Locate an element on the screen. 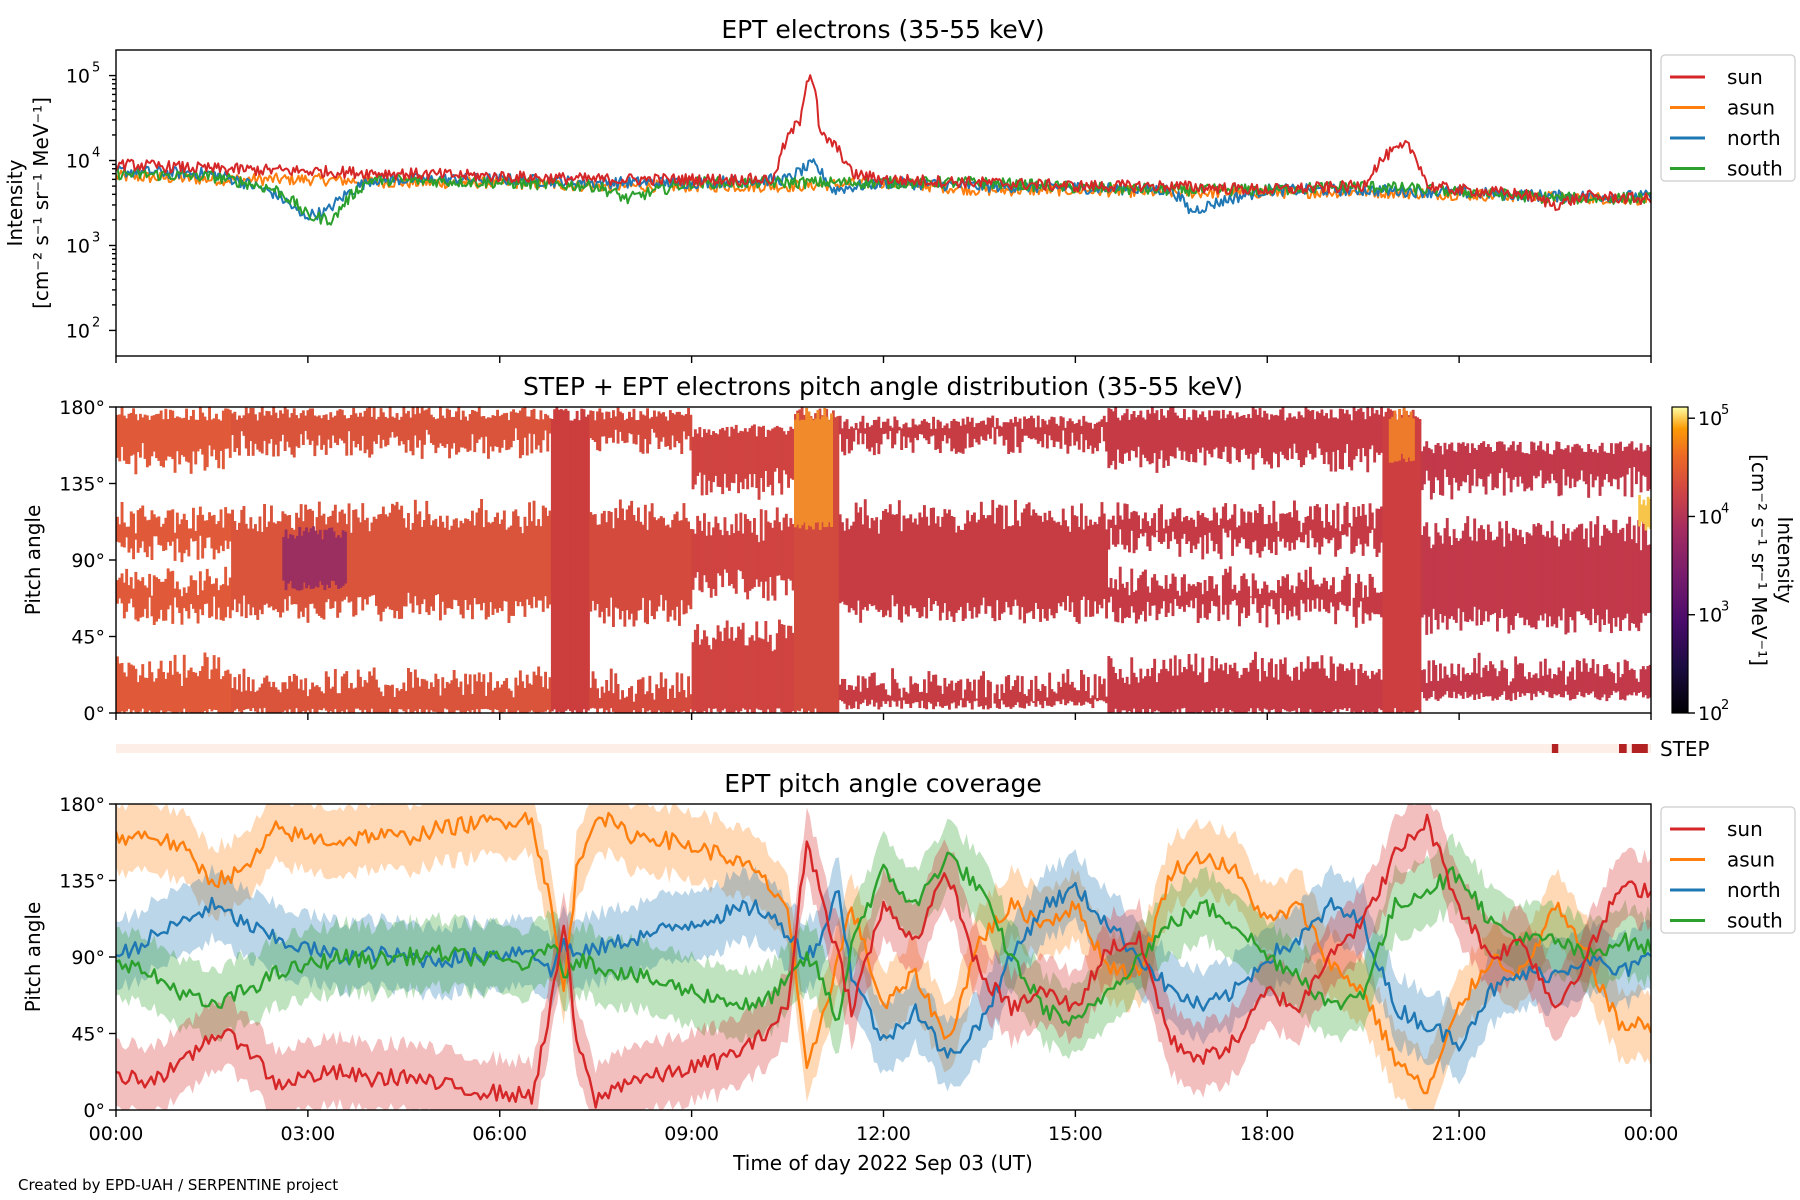 The height and width of the screenshot is (1200, 1800). y-tick-exponent: 2 is located at coordinates (96, 322).